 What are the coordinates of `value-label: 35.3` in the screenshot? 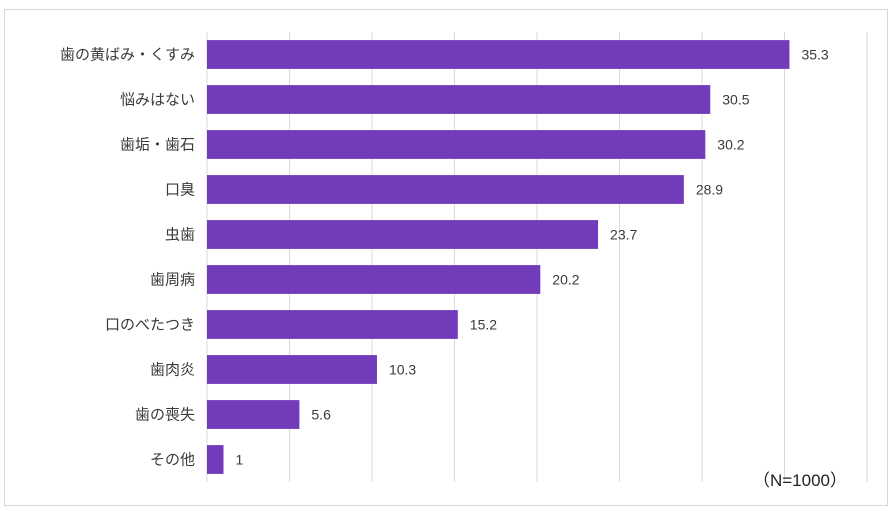 It's located at (814, 55).